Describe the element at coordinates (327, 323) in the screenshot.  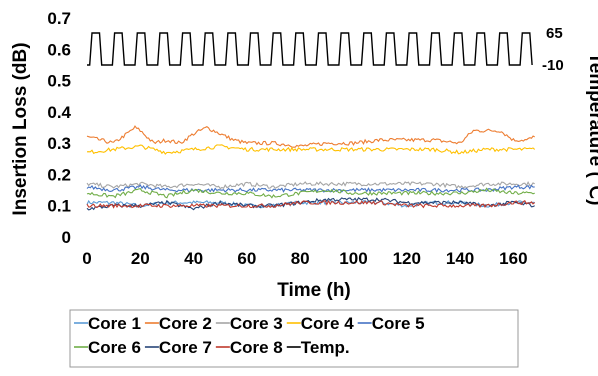
I see `legend-label-core-4: Core 4` at that location.